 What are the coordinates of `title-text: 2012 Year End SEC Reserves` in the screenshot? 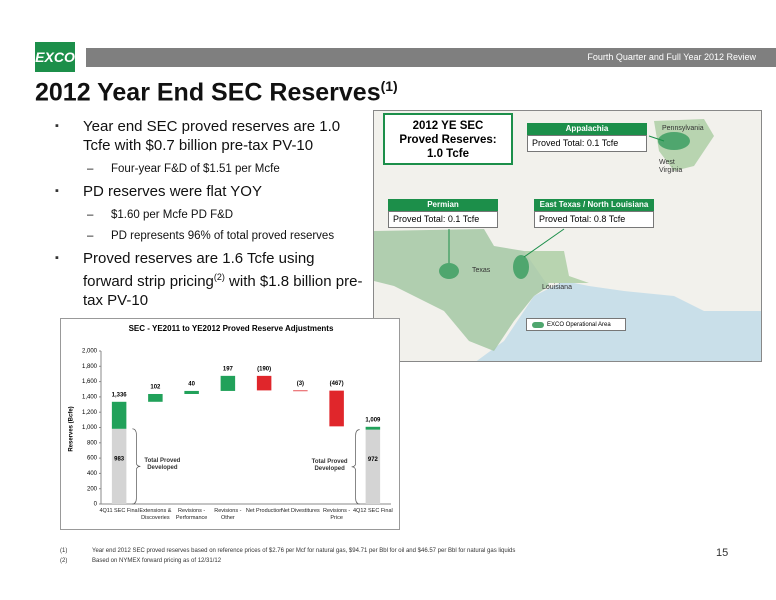 It's located at (208, 92).